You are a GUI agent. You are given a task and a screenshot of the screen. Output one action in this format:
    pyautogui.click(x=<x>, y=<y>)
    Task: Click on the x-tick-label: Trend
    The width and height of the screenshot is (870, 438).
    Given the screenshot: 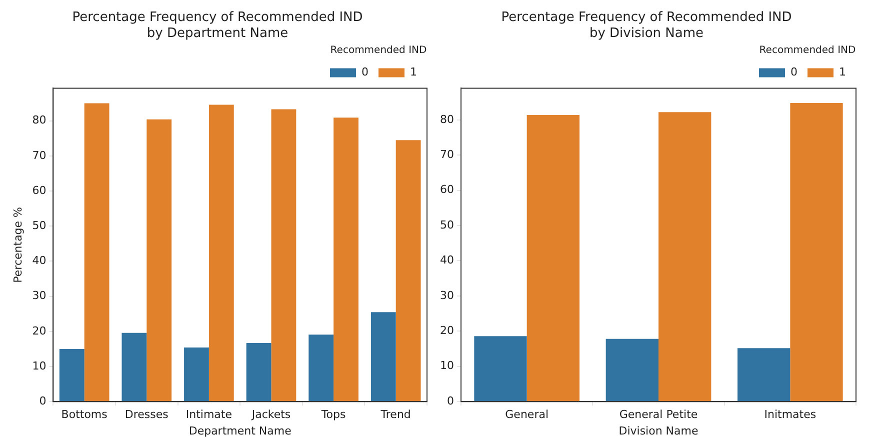 What is the action you would take?
    pyautogui.click(x=395, y=415)
    